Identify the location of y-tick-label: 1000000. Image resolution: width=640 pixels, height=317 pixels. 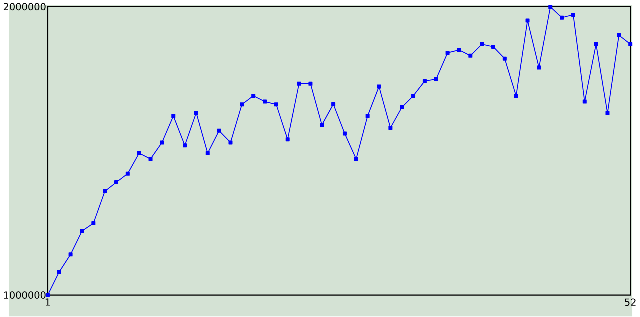
(25, 296).